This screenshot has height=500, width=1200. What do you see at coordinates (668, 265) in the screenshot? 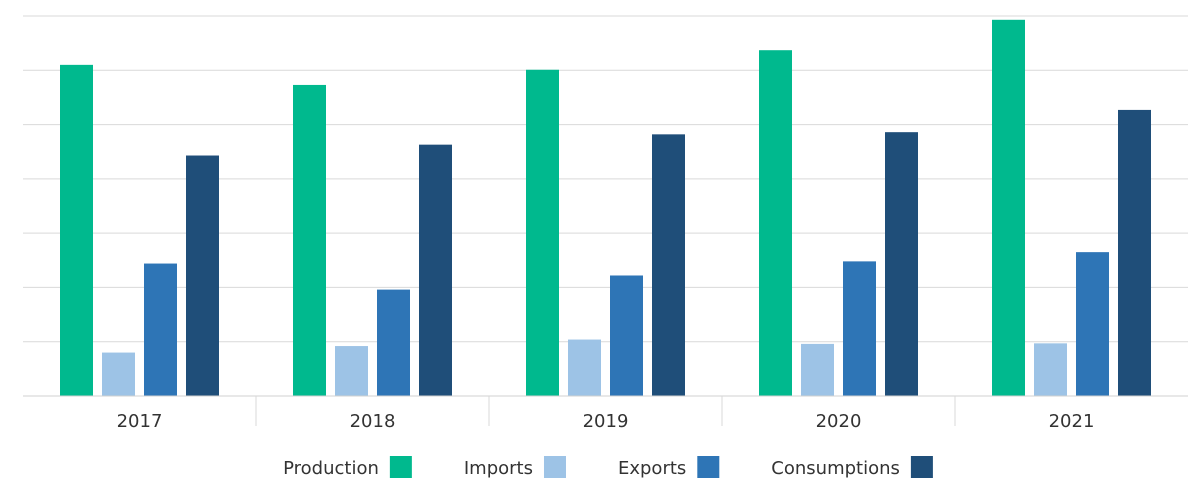
I see `bar-consumptions-2019` at bounding box center [668, 265].